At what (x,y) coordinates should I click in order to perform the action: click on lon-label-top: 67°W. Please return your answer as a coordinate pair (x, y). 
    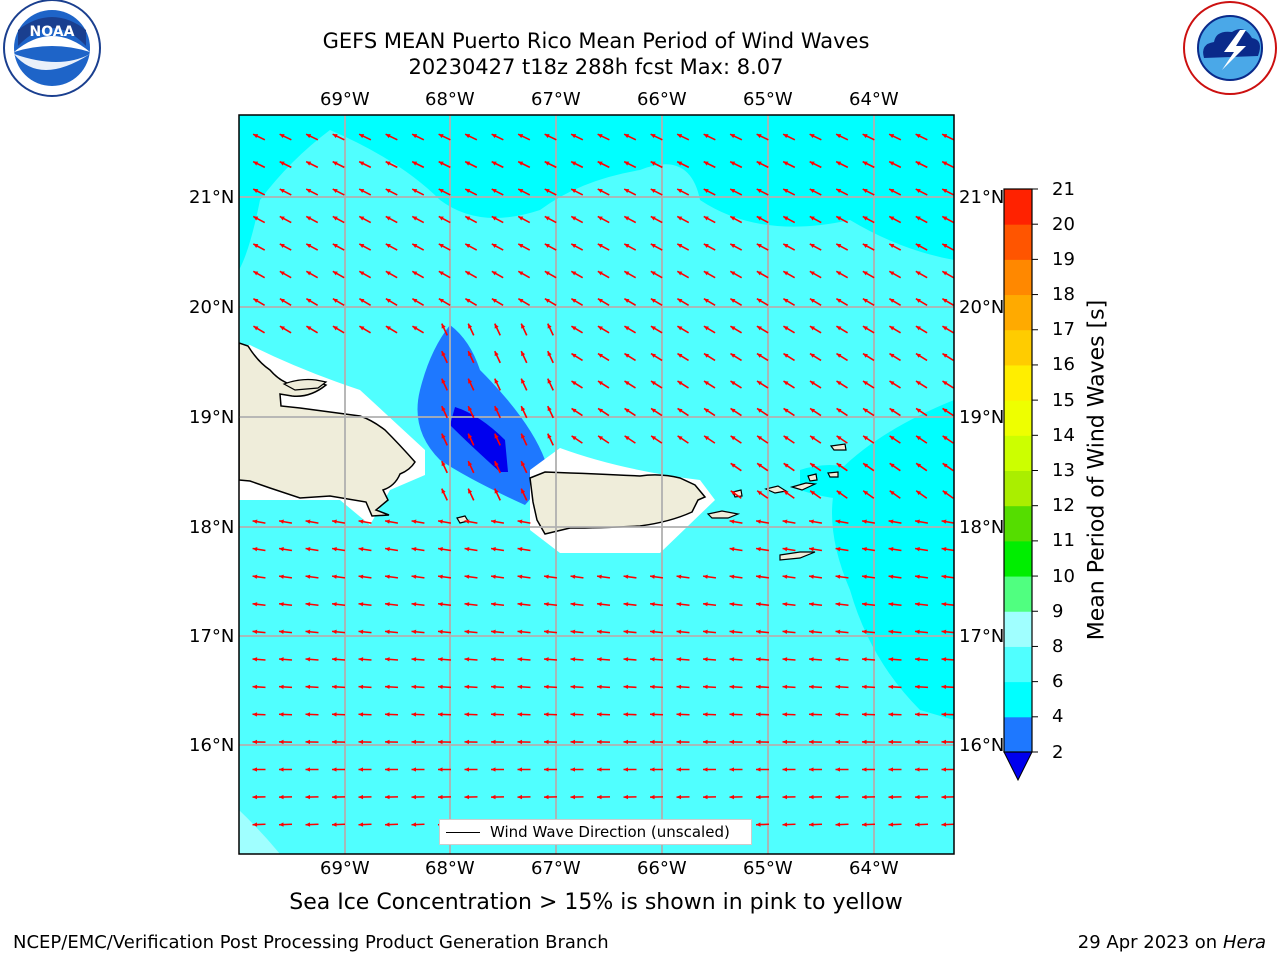
    Looking at the image, I should click on (556, 99).